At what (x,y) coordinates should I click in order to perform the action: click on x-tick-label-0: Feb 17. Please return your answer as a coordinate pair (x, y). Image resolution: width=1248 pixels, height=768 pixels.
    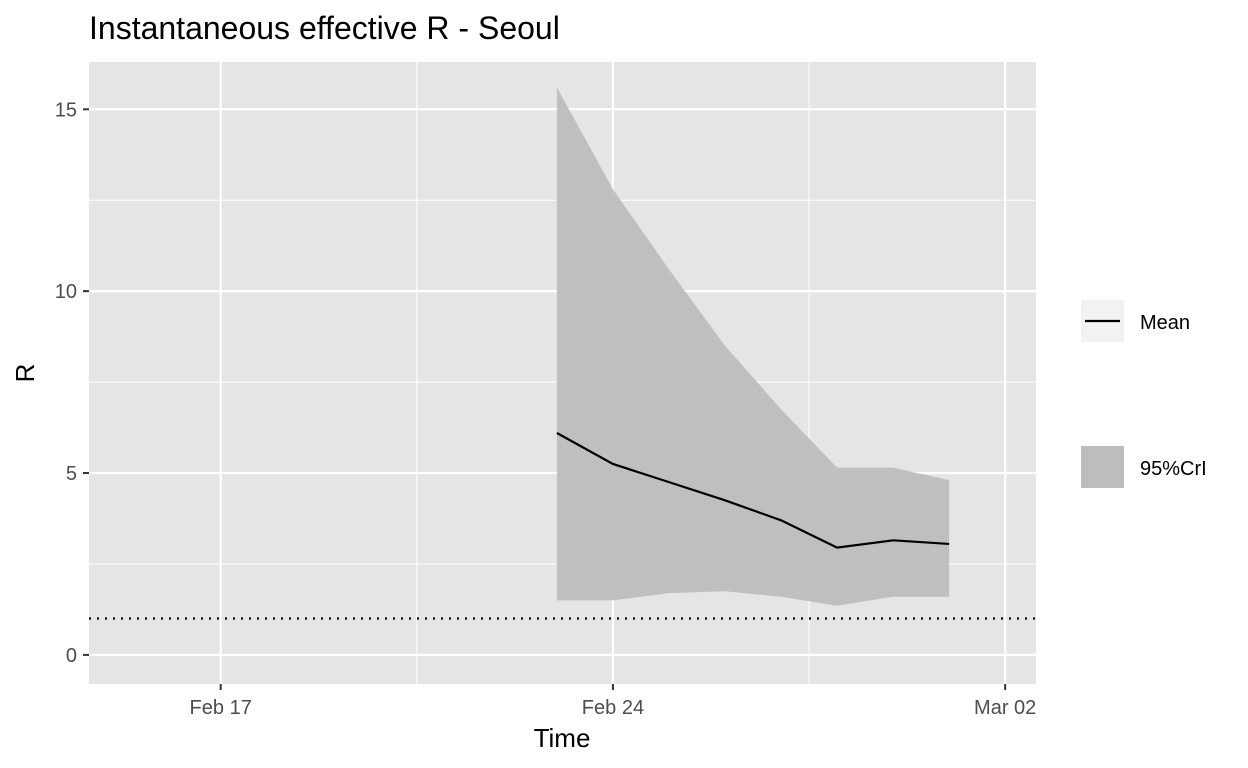
    Looking at the image, I should click on (221, 708).